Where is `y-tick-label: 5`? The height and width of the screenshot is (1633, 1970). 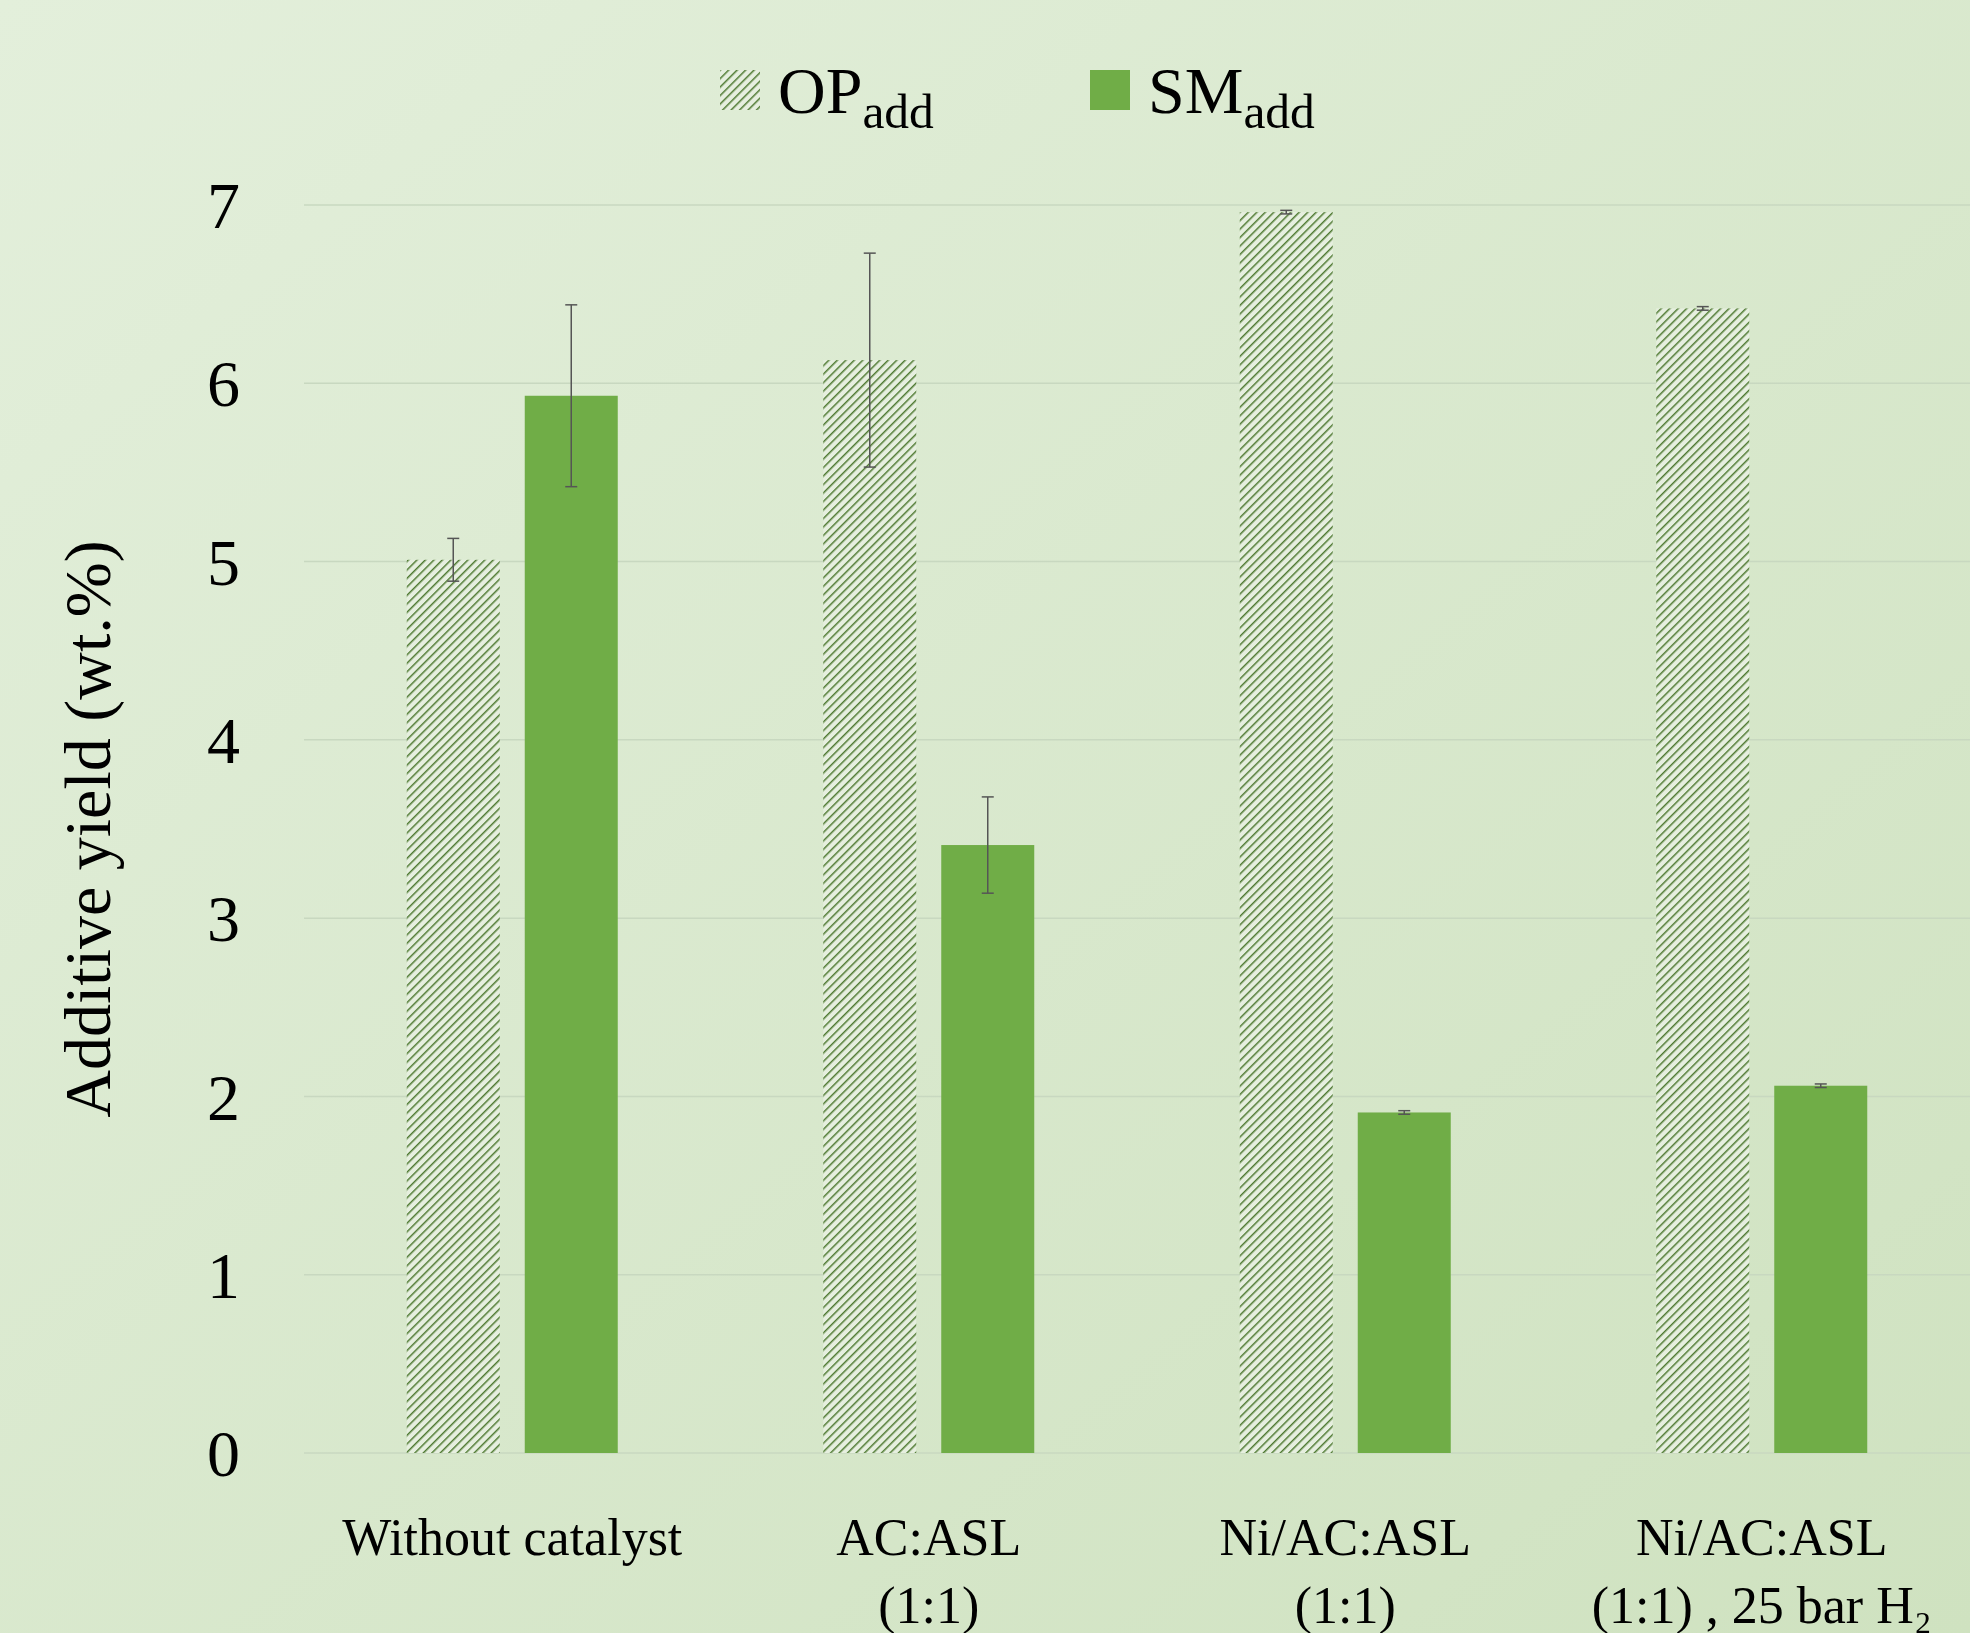
y-tick-label: 5 is located at coordinates (223, 562).